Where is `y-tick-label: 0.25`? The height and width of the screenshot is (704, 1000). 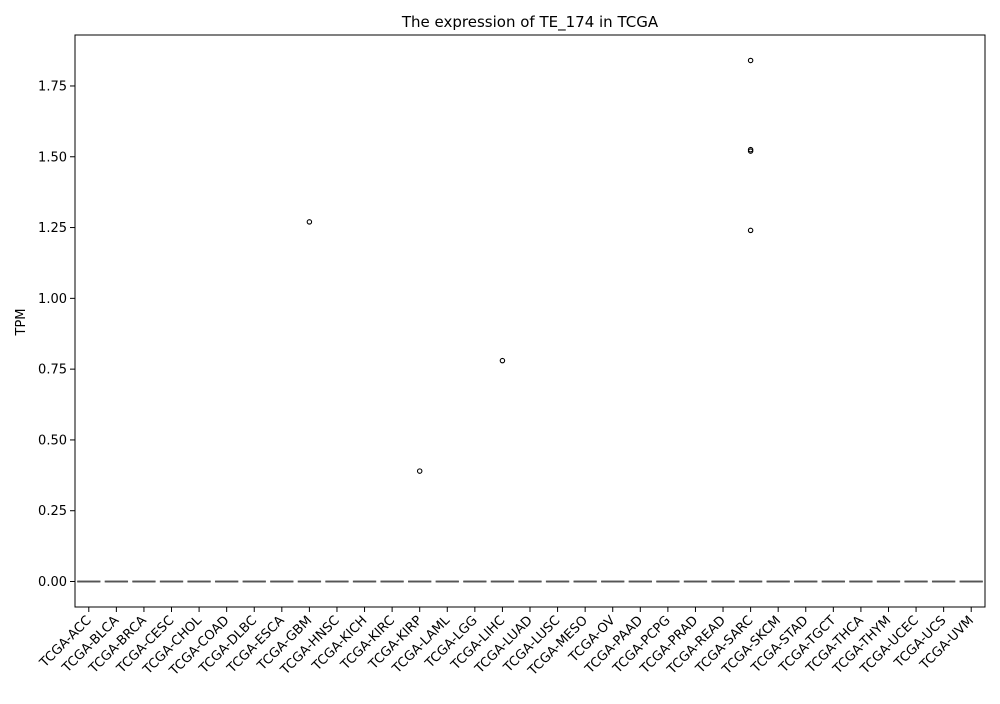 y-tick-label: 0.25 is located at coordinates (52, 511).